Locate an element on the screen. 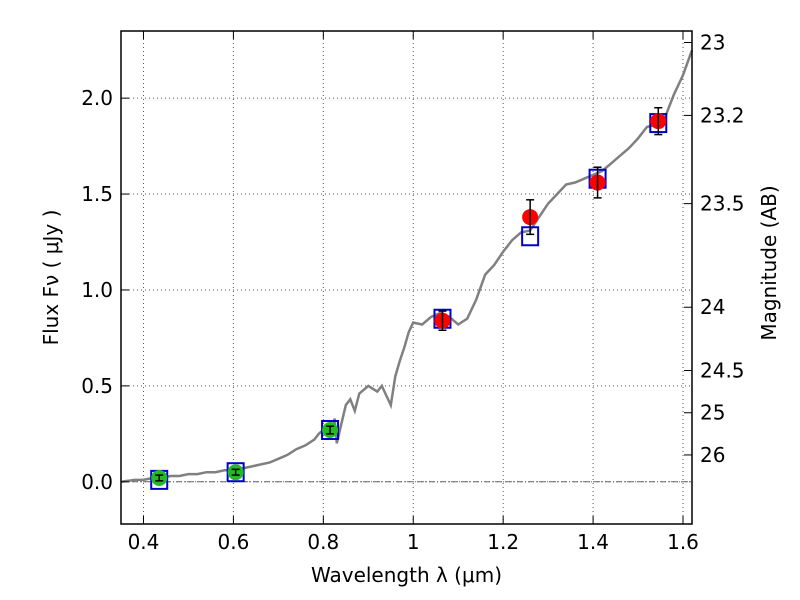 This screenshot has height=600, width=800. x-tick-label: 1.4 is located at coordinates (593, 542).